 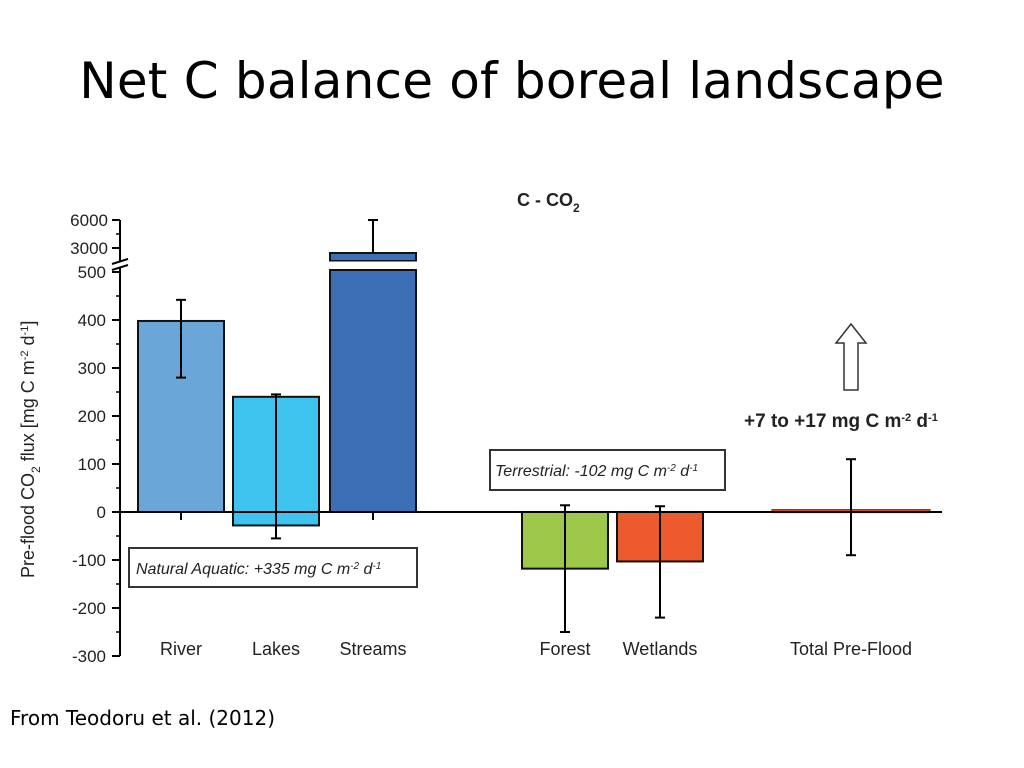 What do you see at coordinates (89, 220) in the screenshot?
I see `y-tick-label: 6000` at bounding box center [89, 220].